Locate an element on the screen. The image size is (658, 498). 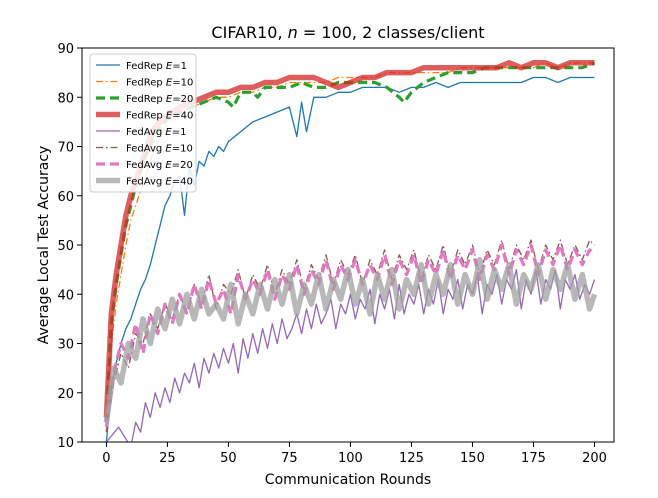
chart-title-part-0: CIFAR10, is located at coordinates (249, 32).